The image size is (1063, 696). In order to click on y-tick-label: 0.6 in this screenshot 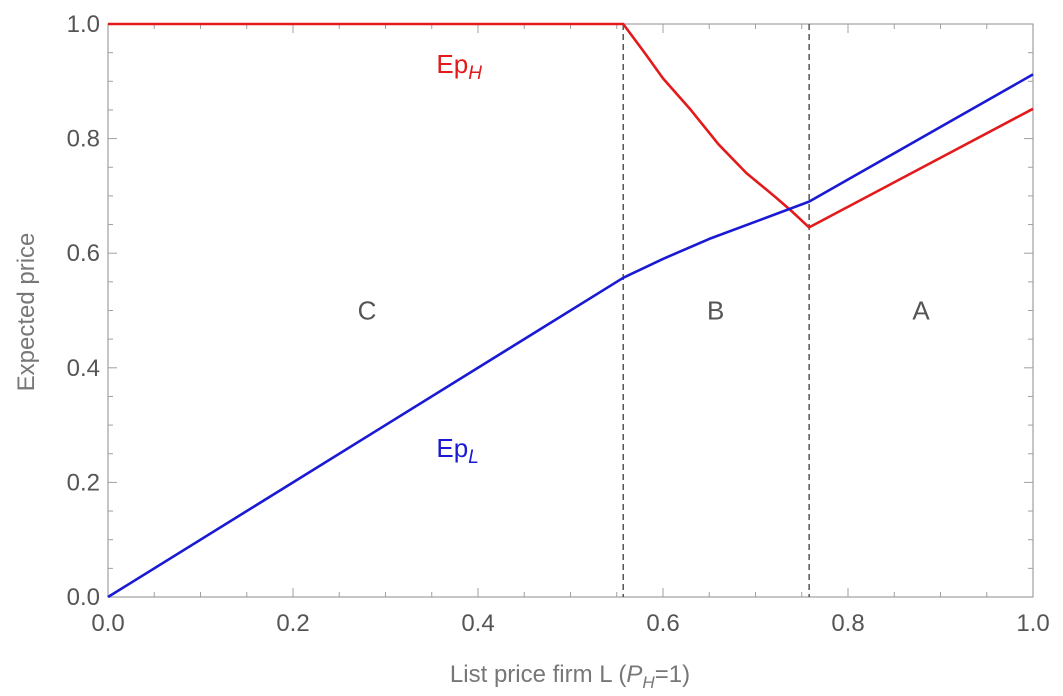, I will do `click(83, 253)`.